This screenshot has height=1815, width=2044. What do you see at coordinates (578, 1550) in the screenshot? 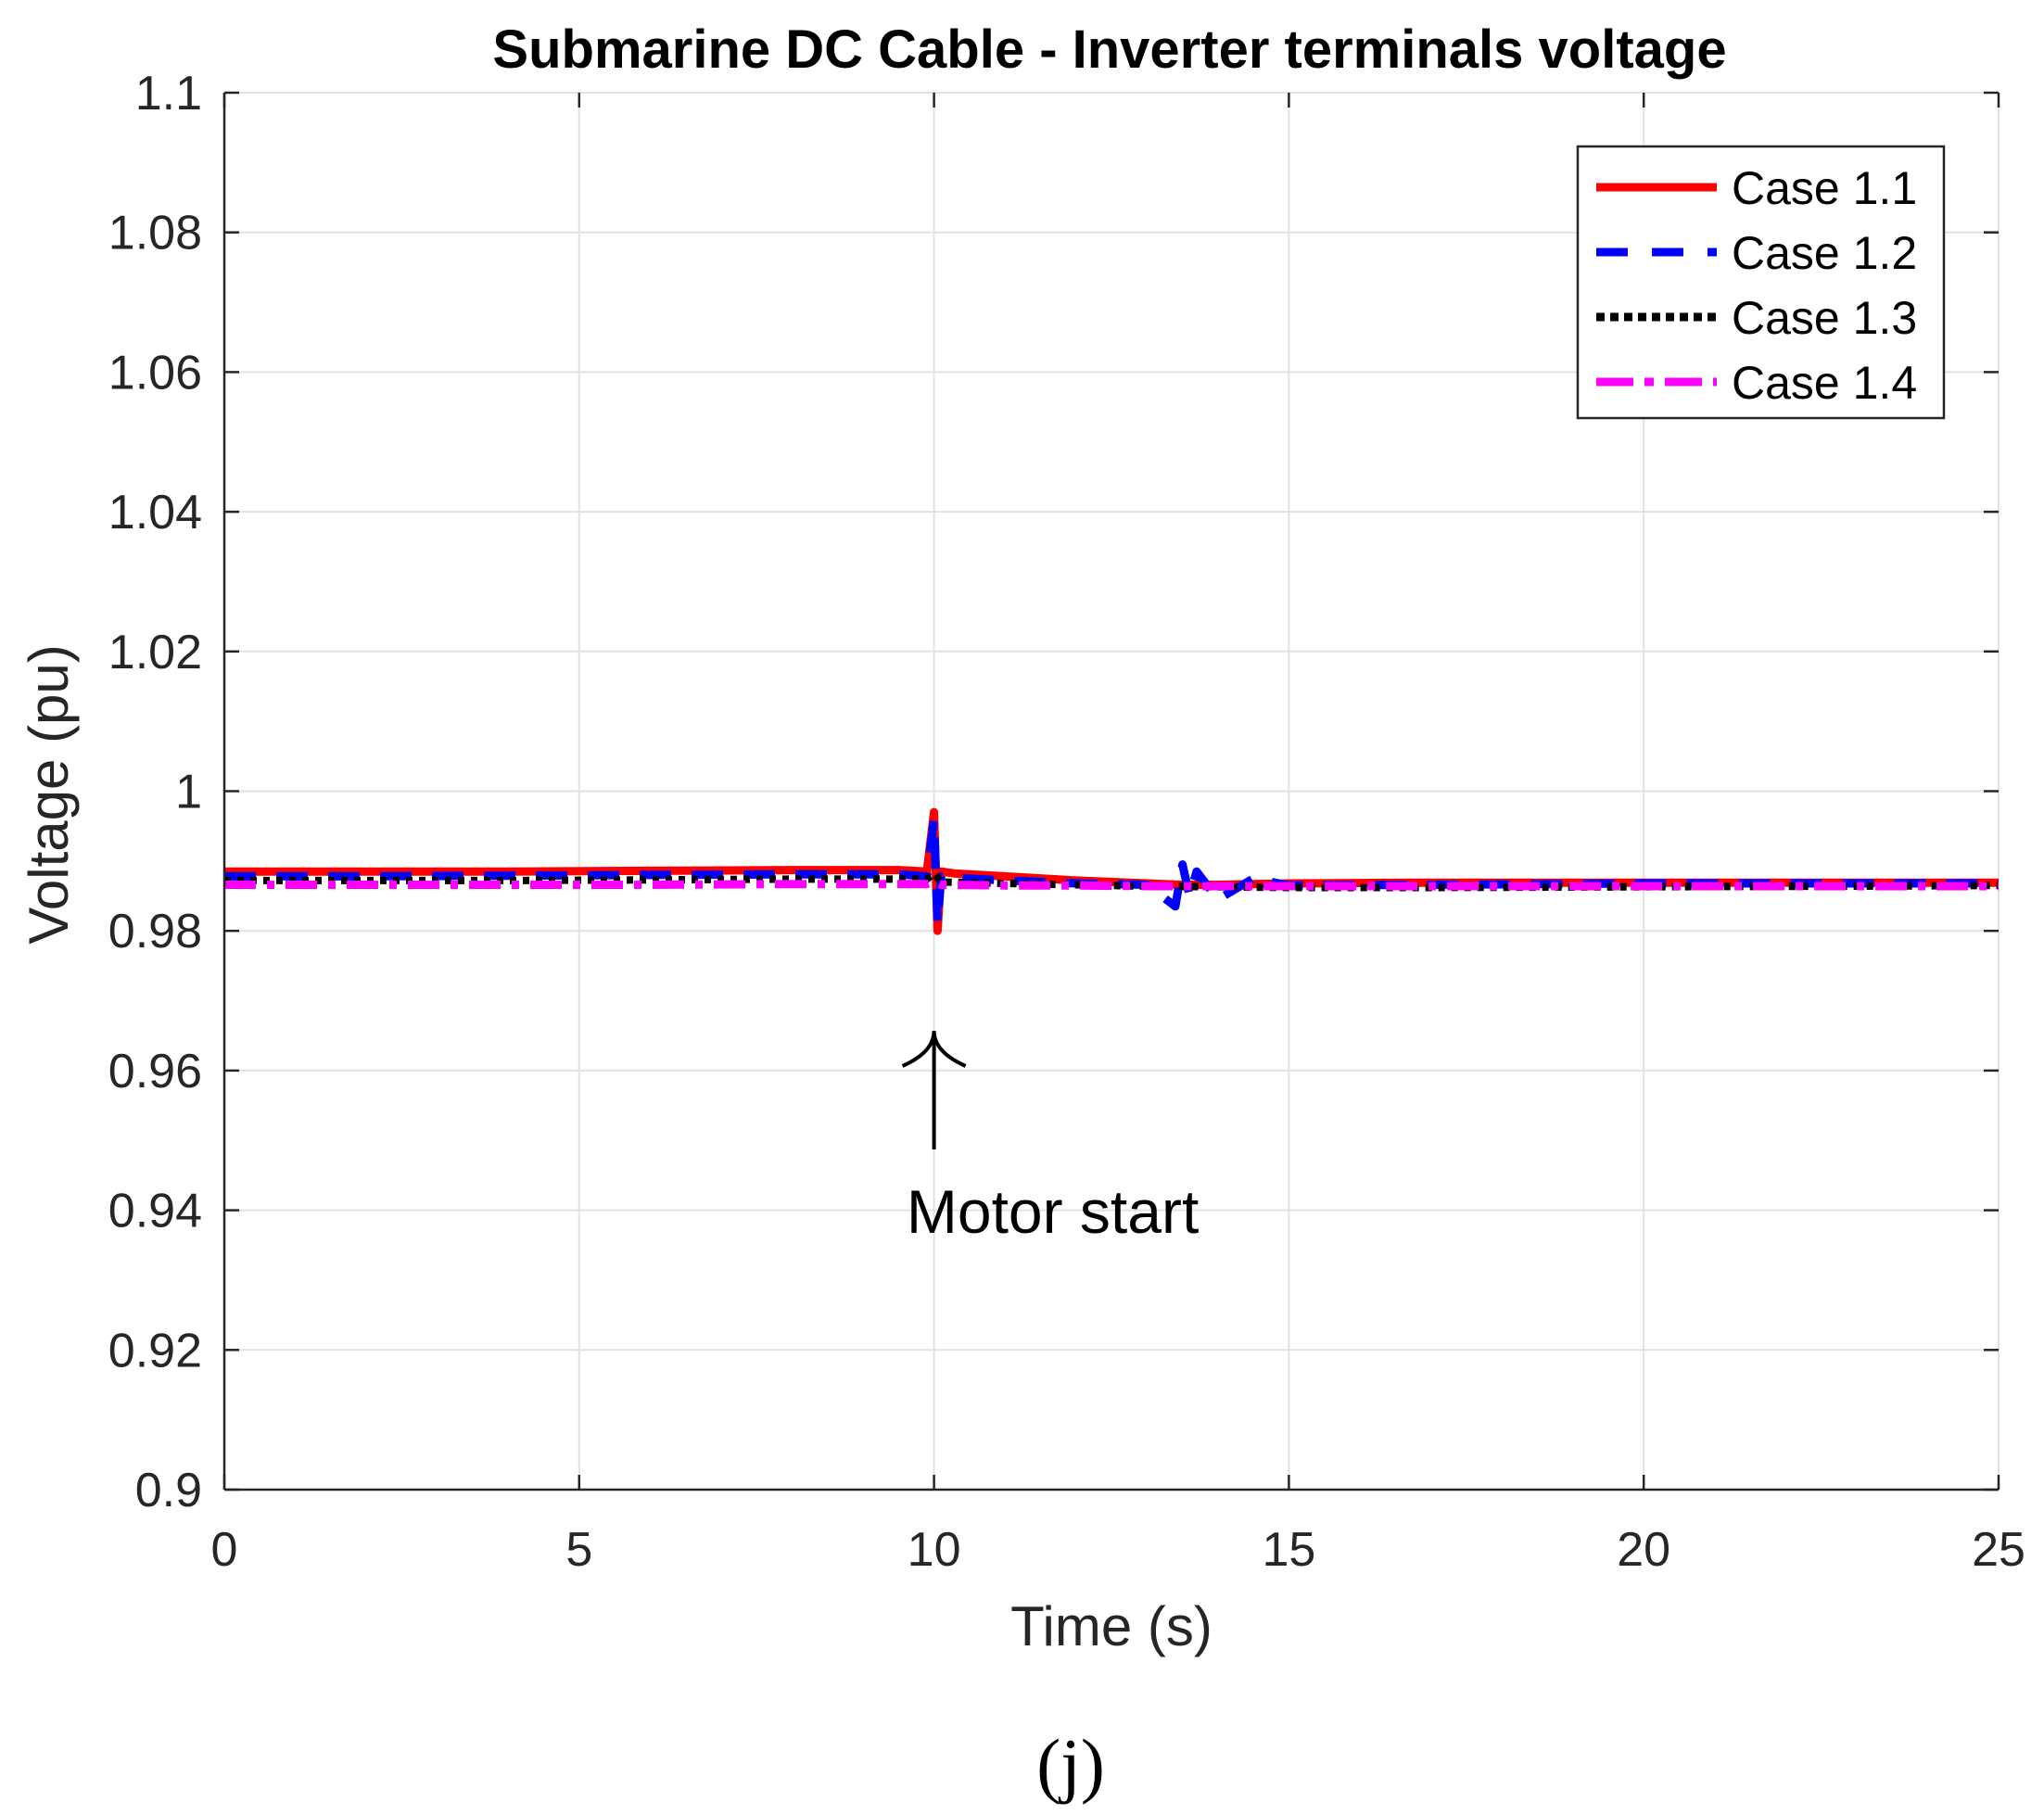
I see `x-tick-label: 5` at bounding box center [578, 1550].